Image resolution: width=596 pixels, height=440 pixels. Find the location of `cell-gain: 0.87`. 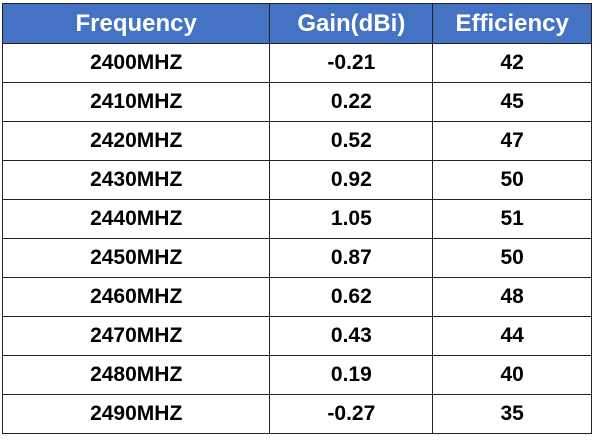

cell-gain: 0.87 is located at coordinates (351, 258).